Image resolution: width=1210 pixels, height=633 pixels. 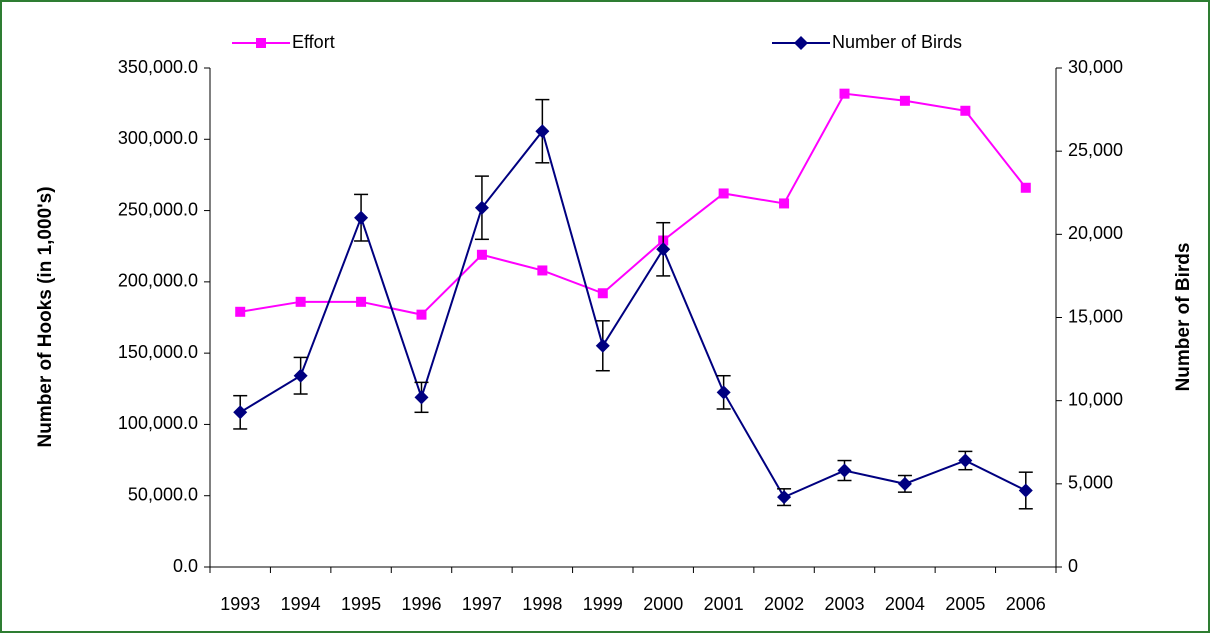 What do you see at coordinates (603, 604) in the screenshot?
I see `x-tick-label: 1999` at bounding box center [603, 604].